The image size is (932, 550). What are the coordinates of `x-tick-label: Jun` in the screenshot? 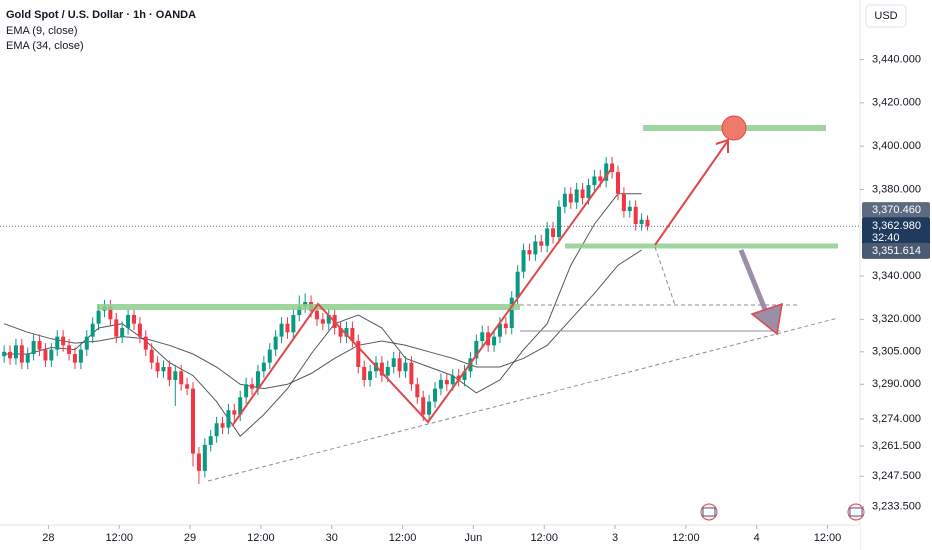 It's located at (474, 538).